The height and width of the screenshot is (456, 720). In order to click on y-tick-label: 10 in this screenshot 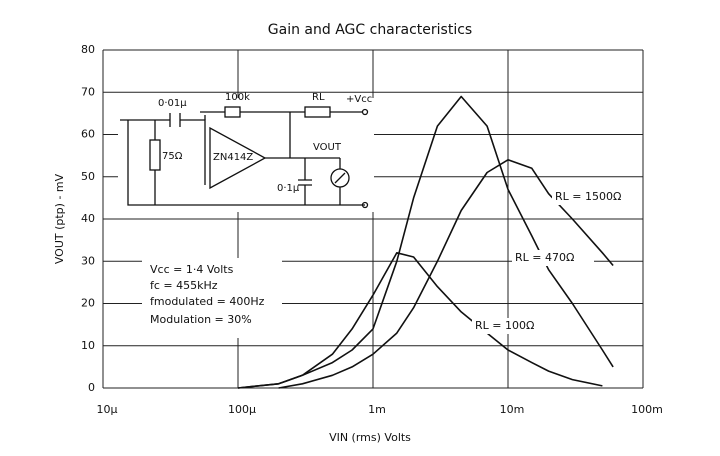, I will do `click(88, 345)`.